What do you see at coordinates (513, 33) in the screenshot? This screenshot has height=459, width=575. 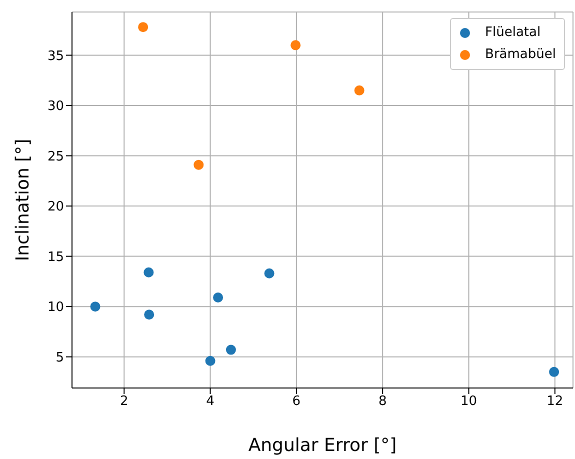 I see `legend-label: Flüelatal` at bounding box center [513, 33].